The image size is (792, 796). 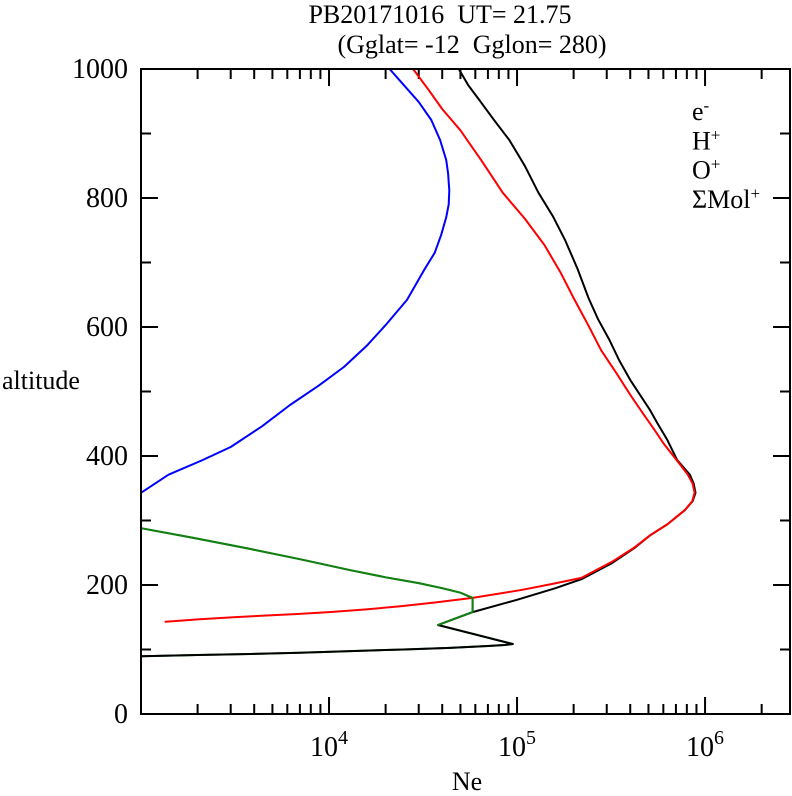 What do you see at coordinates (467, 781) in the screenshot?
I see `x-axis-label: Ne` at bounding box center [467, 781].